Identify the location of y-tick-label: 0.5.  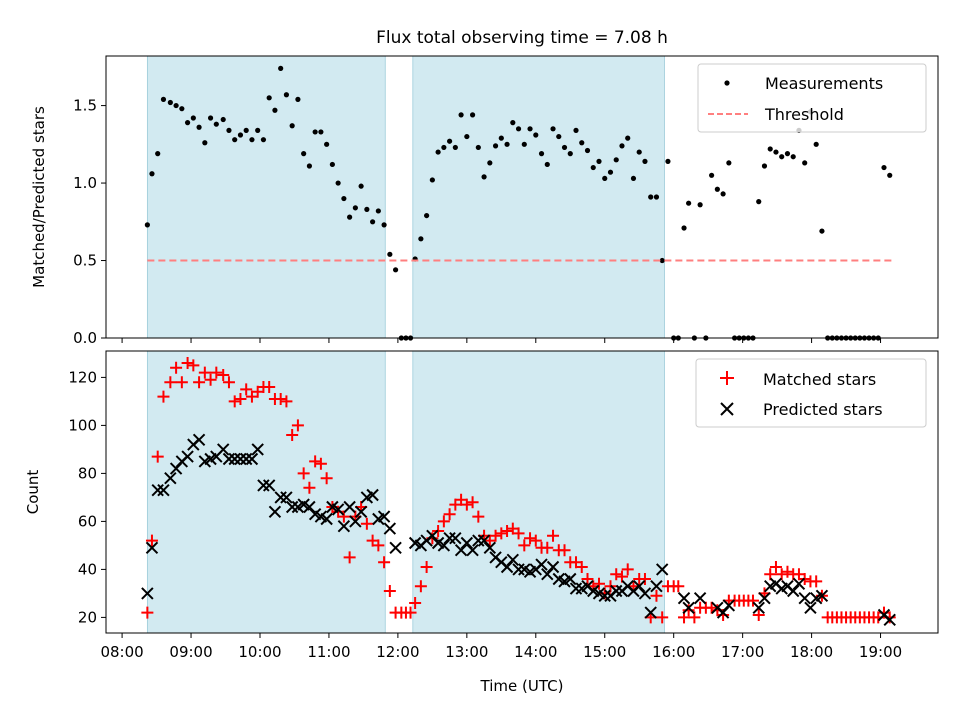
(85, 261).